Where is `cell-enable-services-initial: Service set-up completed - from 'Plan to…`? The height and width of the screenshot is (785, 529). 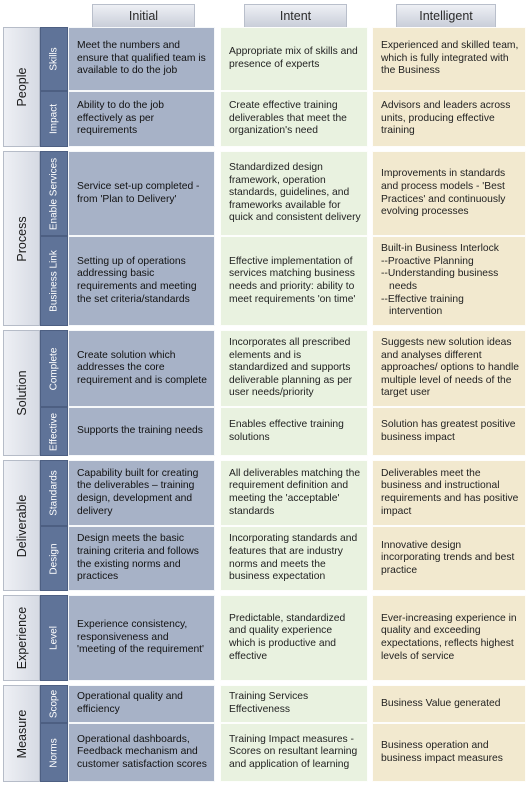 cell-enable-services-initial: Service set-up completed - from 'Plan to… is located at coordinates (141, 193).